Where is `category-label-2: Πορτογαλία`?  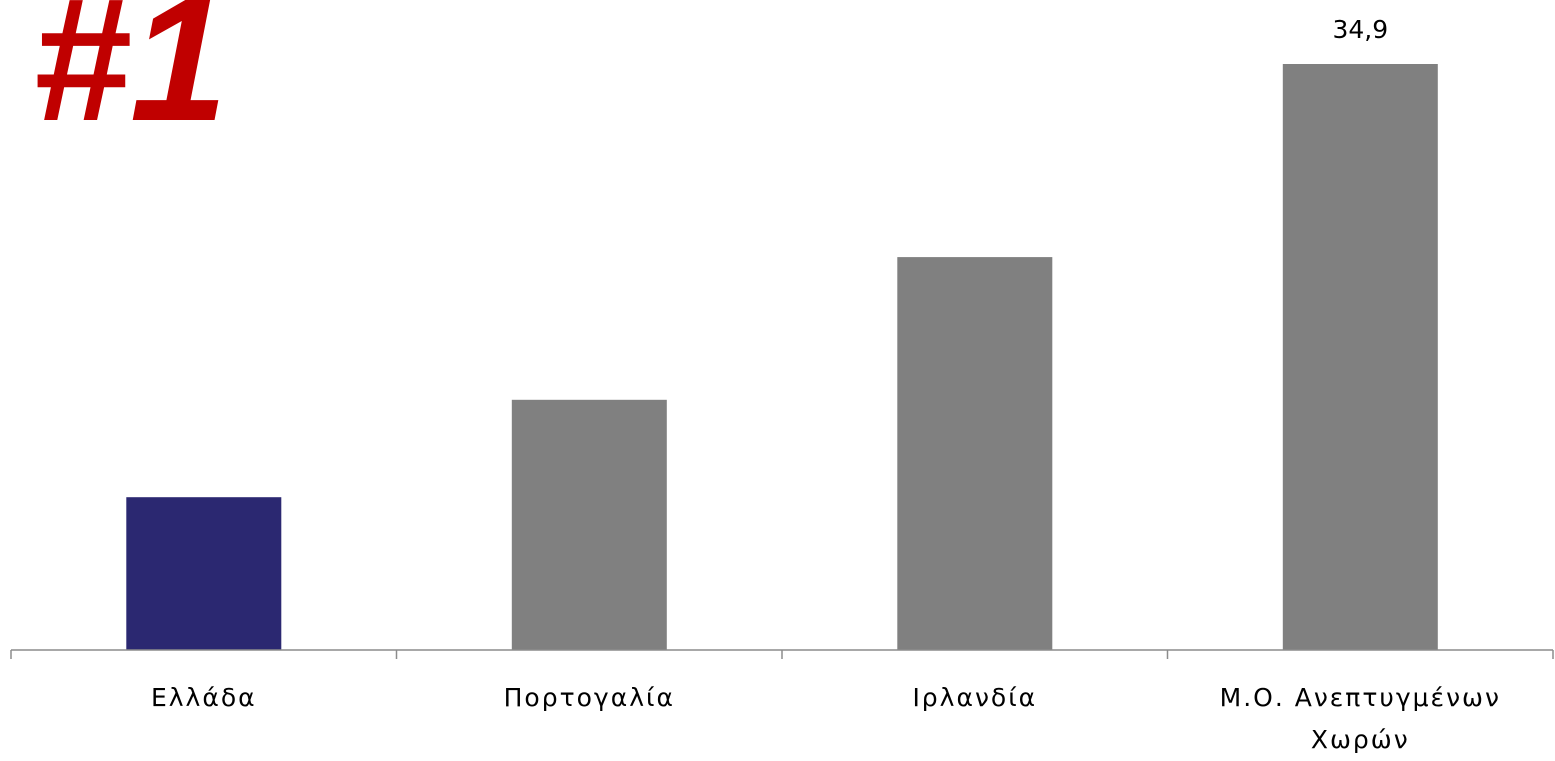 category-label-2: Πορτογαλία is located at coordinates (589, 697).